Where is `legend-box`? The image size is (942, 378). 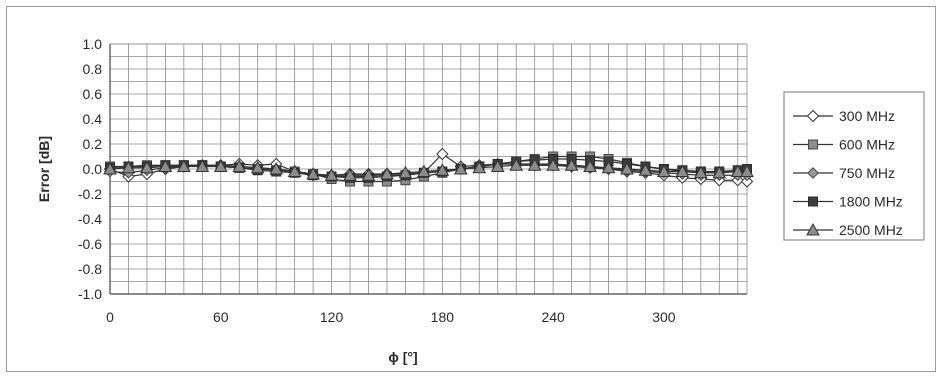 legend-box is located at coordinates (854, 166).